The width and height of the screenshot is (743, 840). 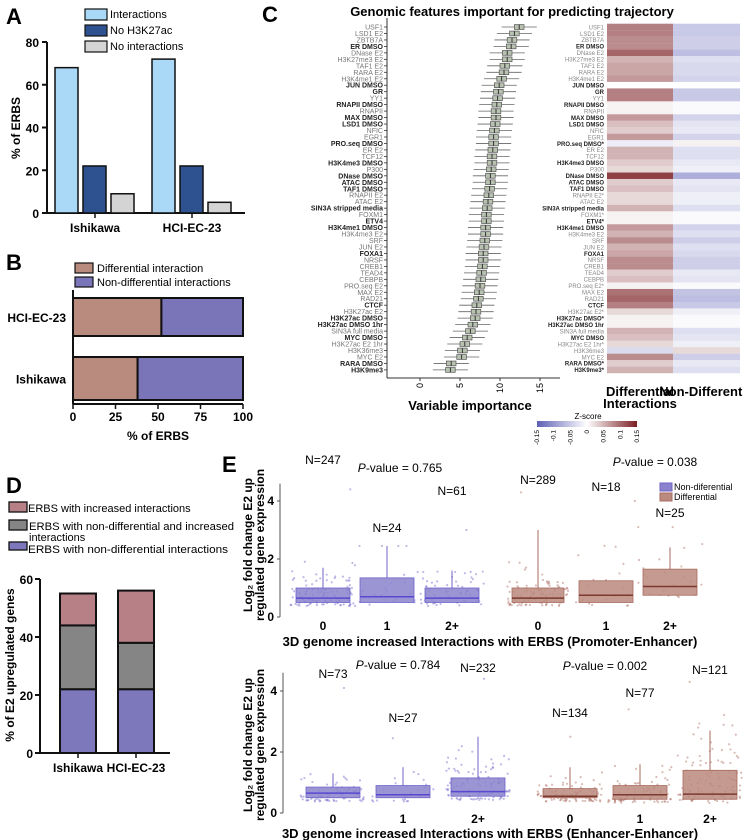 I want to click on c-heatmap-row-label: H3K4me3 DMSO, so click(x=580, y=164).